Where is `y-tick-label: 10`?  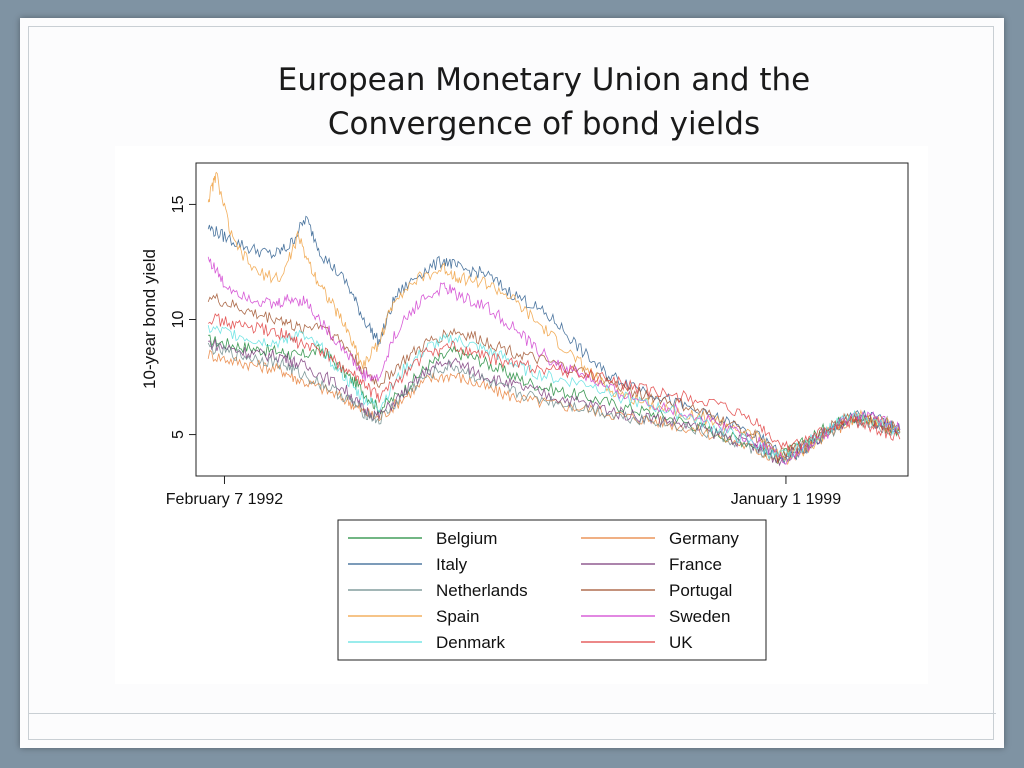
y-tick-label: 10 is located at coordinates (178, 320).